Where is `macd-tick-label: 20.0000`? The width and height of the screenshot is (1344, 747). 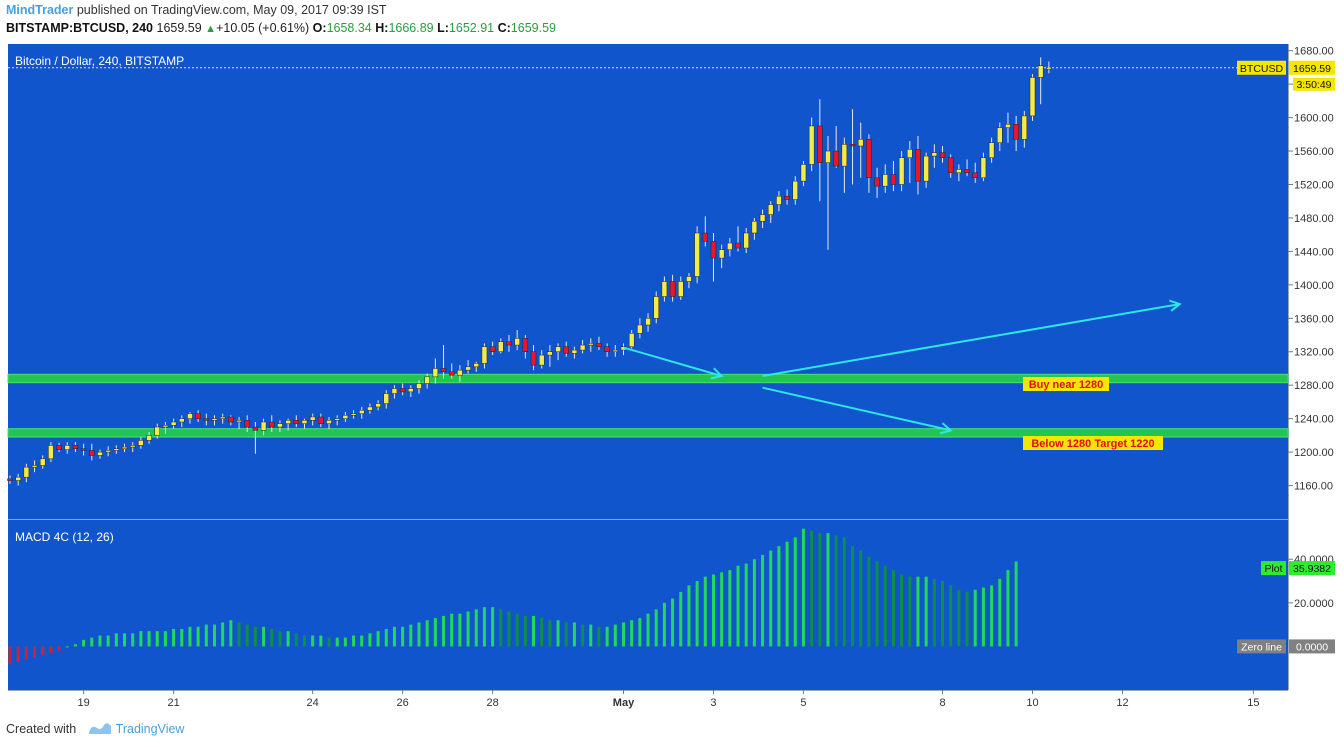 macd-tick-label: 20.0000 is located at coordinates (1314, 604).